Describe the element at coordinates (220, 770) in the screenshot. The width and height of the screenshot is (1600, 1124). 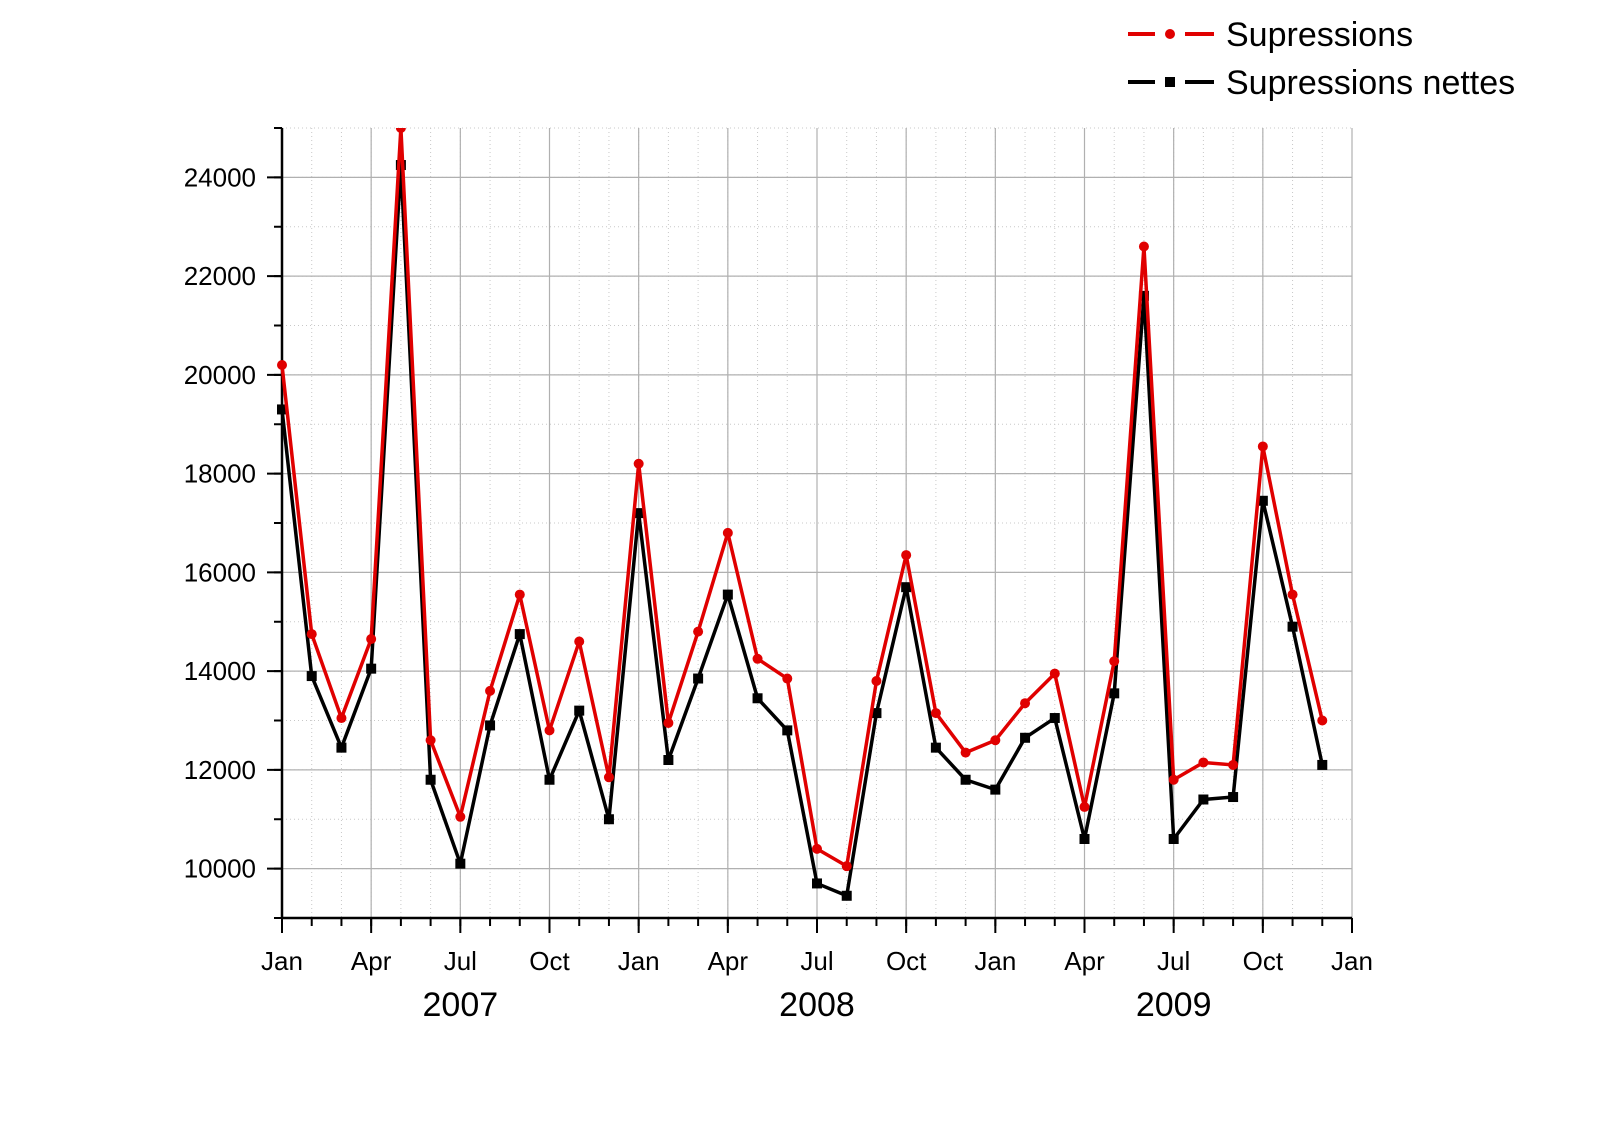
I see `y-tick-label: 12000` at that location.